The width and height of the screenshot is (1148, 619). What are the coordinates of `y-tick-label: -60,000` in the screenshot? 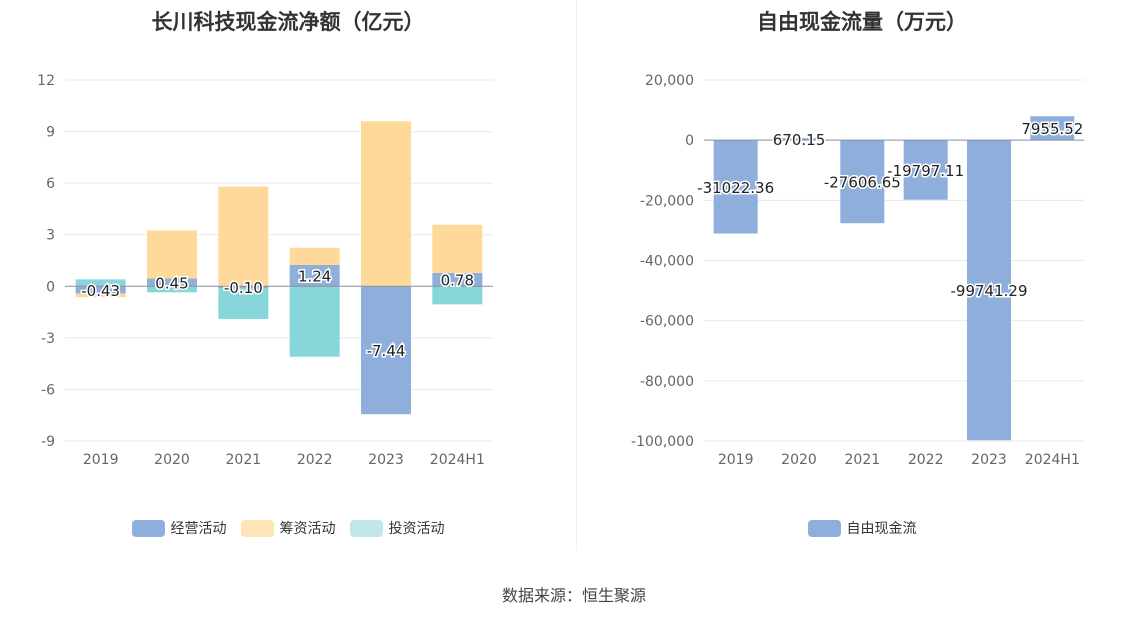 It's located at (667, 322).